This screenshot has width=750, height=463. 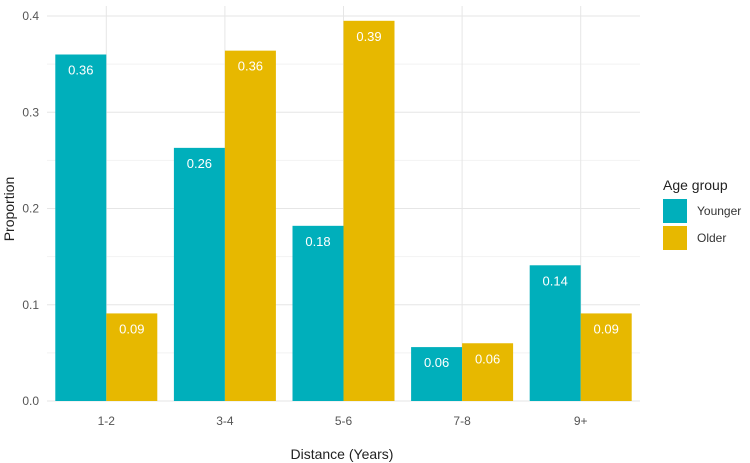 What do you see at coordinates (711, 238) in the screenshot?
I see `legend-label-older: Older` at bounding box center [711, 238].